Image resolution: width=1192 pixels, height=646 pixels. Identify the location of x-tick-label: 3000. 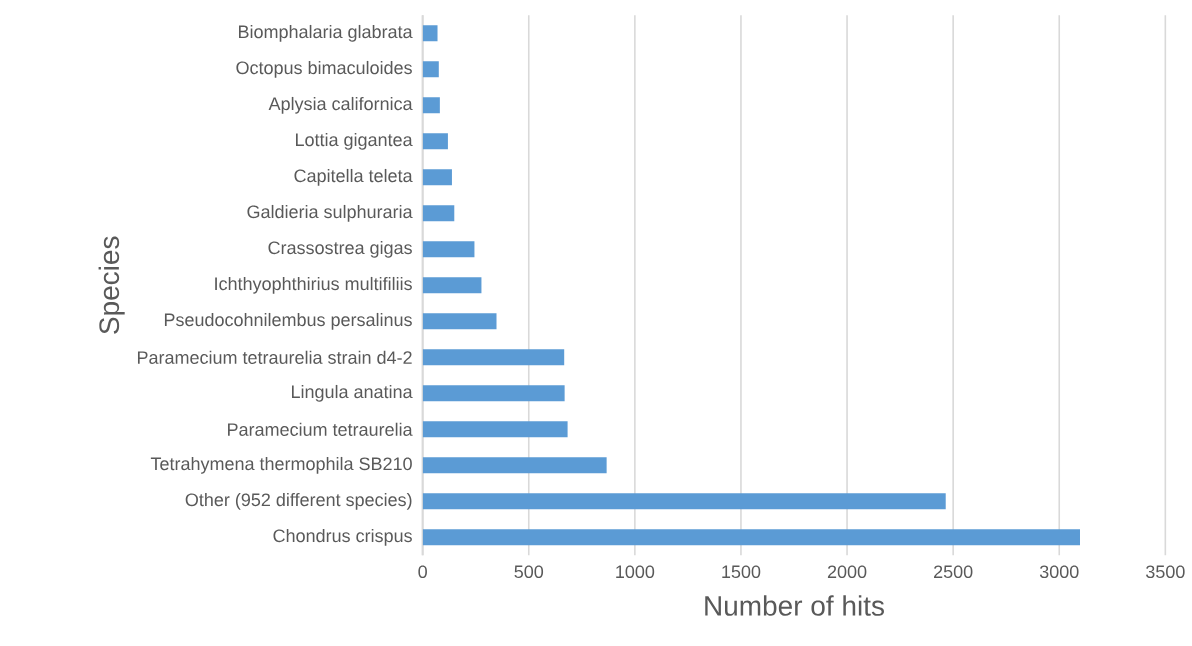
(1059, 572).